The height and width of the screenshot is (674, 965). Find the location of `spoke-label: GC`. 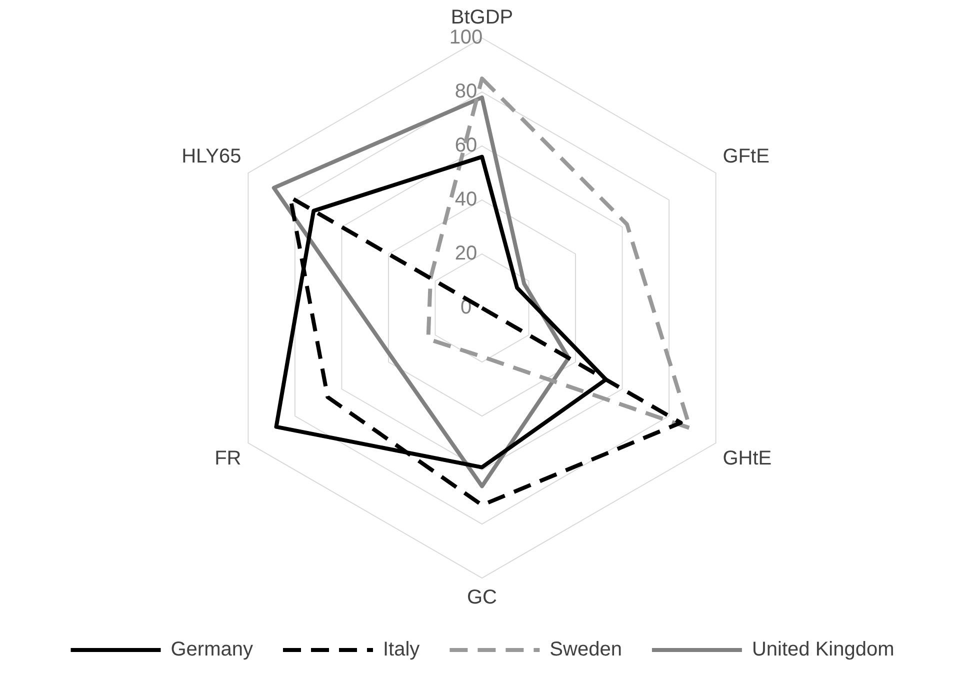

spoke-label: GC is located at coordinates (482, 597).